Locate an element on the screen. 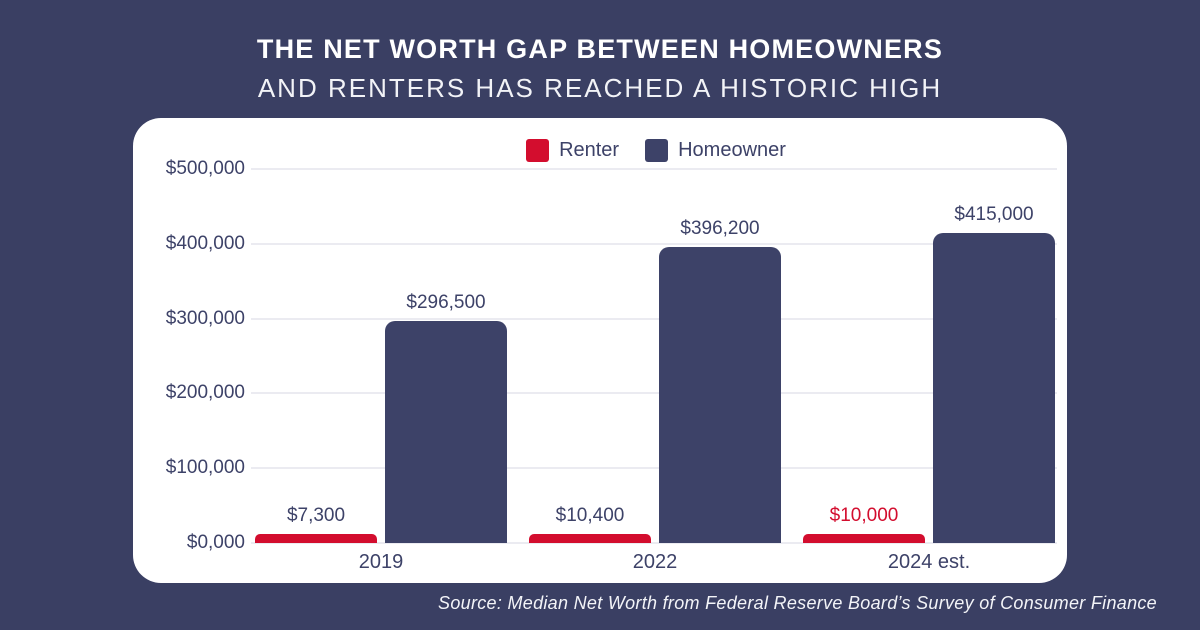 Image resolution: width=1200 pixels, height=630 pixels. bar-value-label-homeowner-2022: $396,200 is located at coordinates (720, 228).